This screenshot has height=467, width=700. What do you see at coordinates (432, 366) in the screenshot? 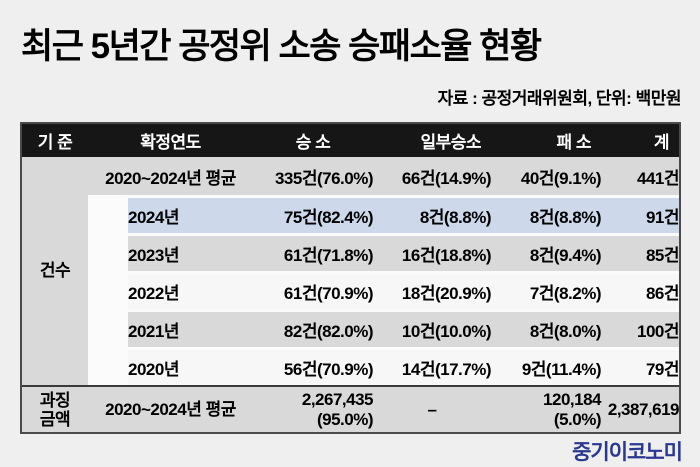
I see `partial-value-2020: 14건(17.7%)` at bounding box center [432, 366].